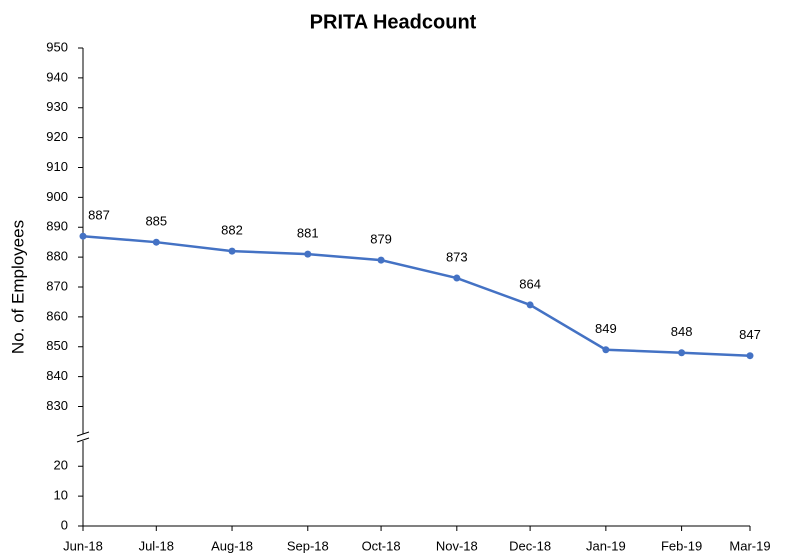 This screenshot has width=786, height=555. What do you see at coordinates (606, 545) in the screenshot?
I see `x-tick-label: Jan-19` at bounding box center [606, 545].